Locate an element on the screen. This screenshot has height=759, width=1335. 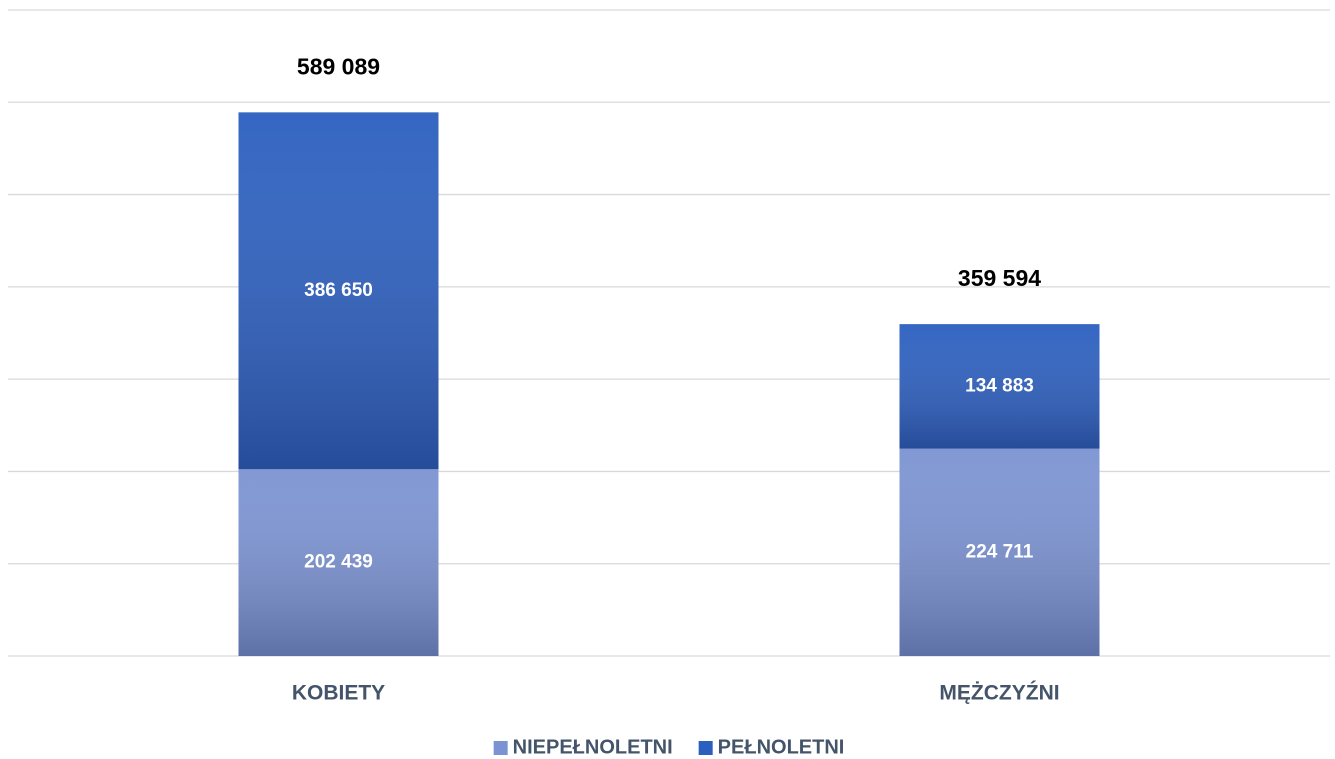
data-label: 386 650 is located at coordinates (338, 290).